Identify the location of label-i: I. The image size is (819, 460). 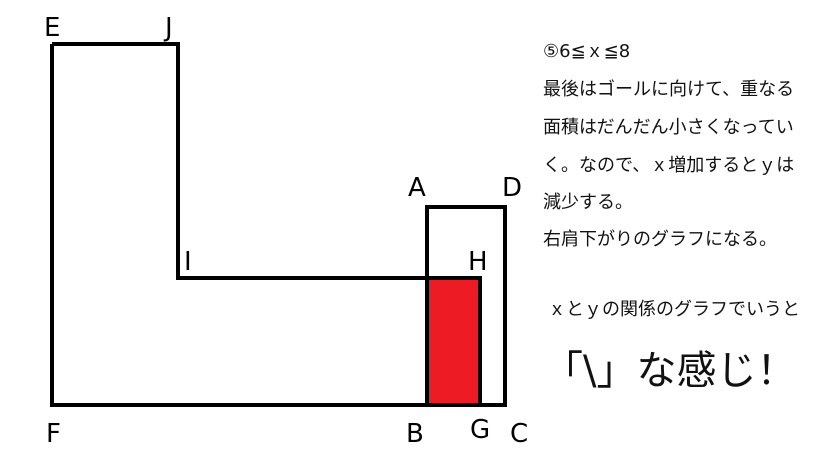
(188, 262).